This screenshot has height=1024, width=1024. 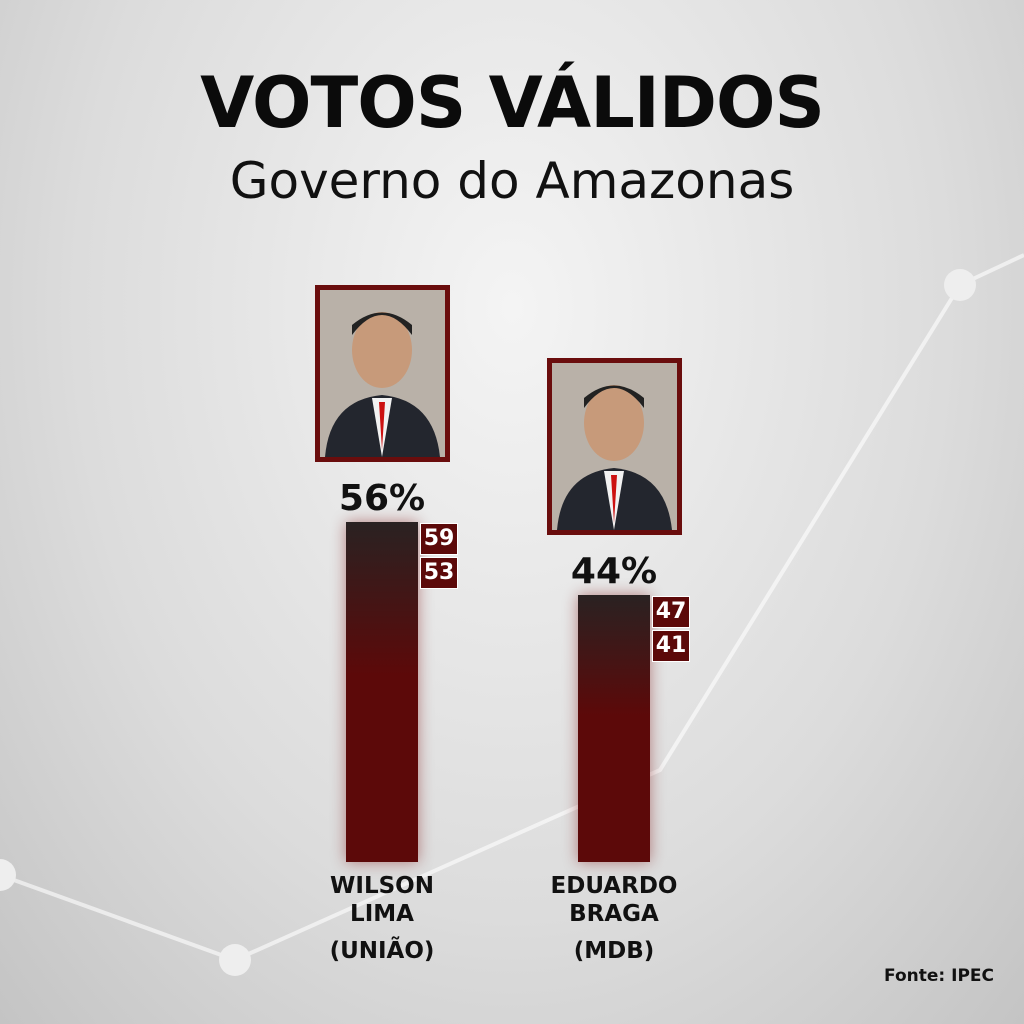 What do you see at coordinates (512, 103) in the screenshot?
I see `chart-title: VOTOS VÁLIDOS` at bounding box center [512, 103].